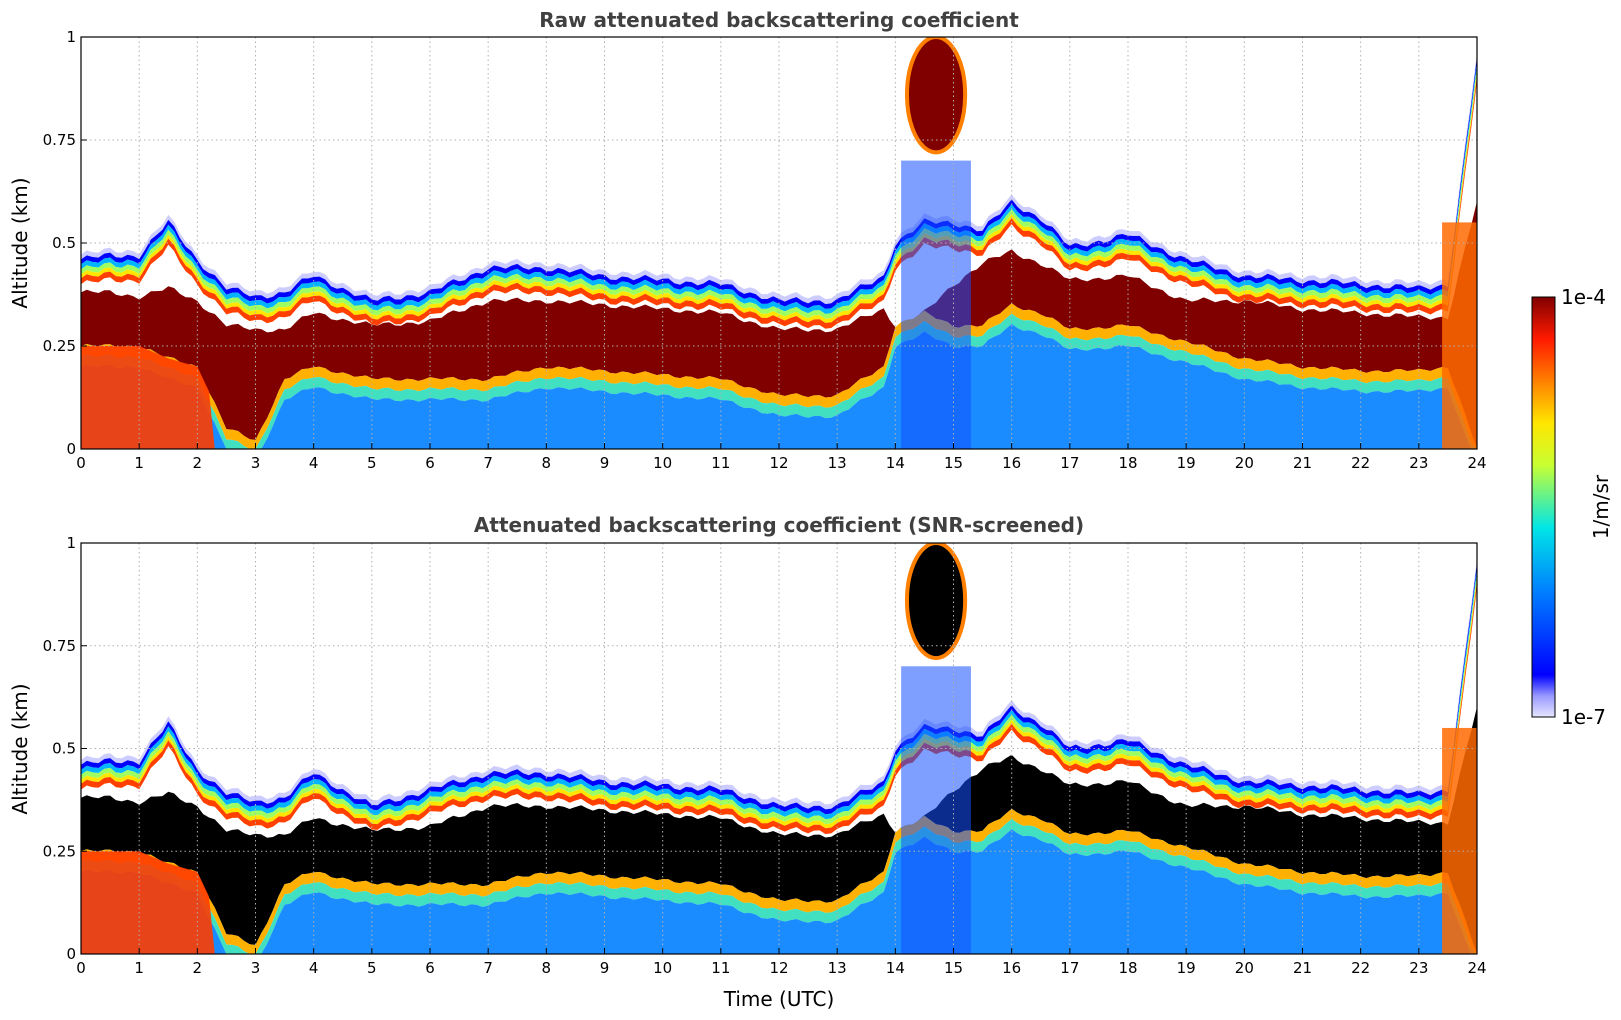 The image size is (1621, 1020). I want to click on colorbar-unit-label: 1/m/sr, so click(1601, 506).